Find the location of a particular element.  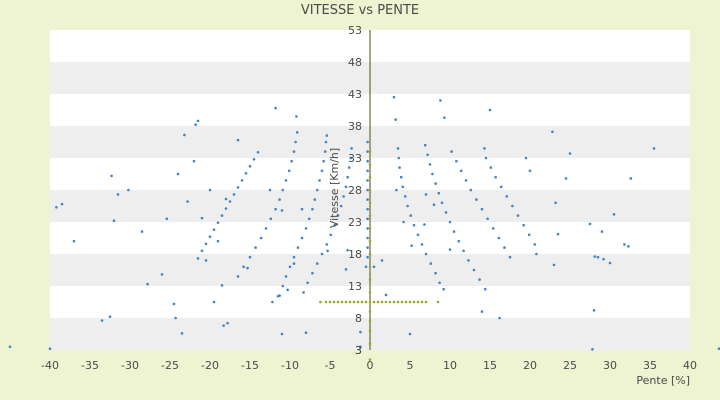

y-tick-label: 33 is located at coordinates (355, 158).